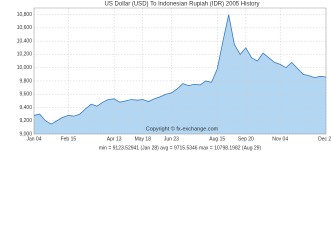  I want to click on x-tick-label: Jan 04, so click(33, 139).